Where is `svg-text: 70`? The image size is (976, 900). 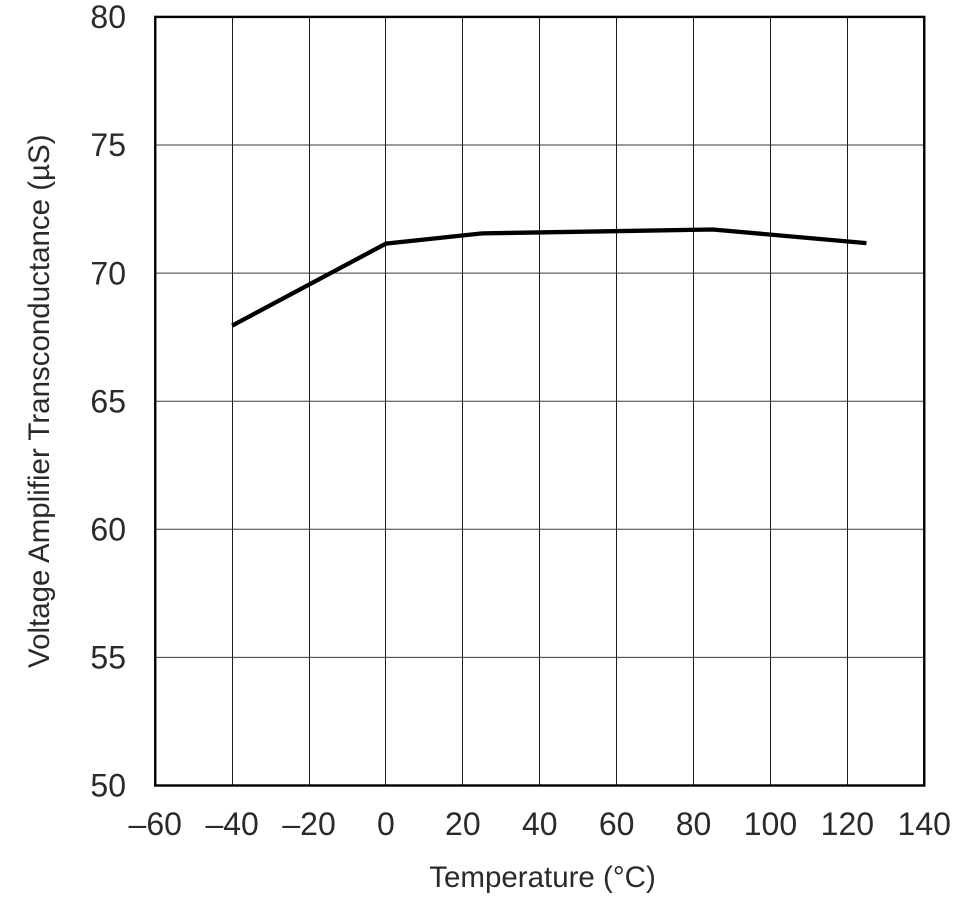 svg-text: 70 is located at coordinates (108, 273).